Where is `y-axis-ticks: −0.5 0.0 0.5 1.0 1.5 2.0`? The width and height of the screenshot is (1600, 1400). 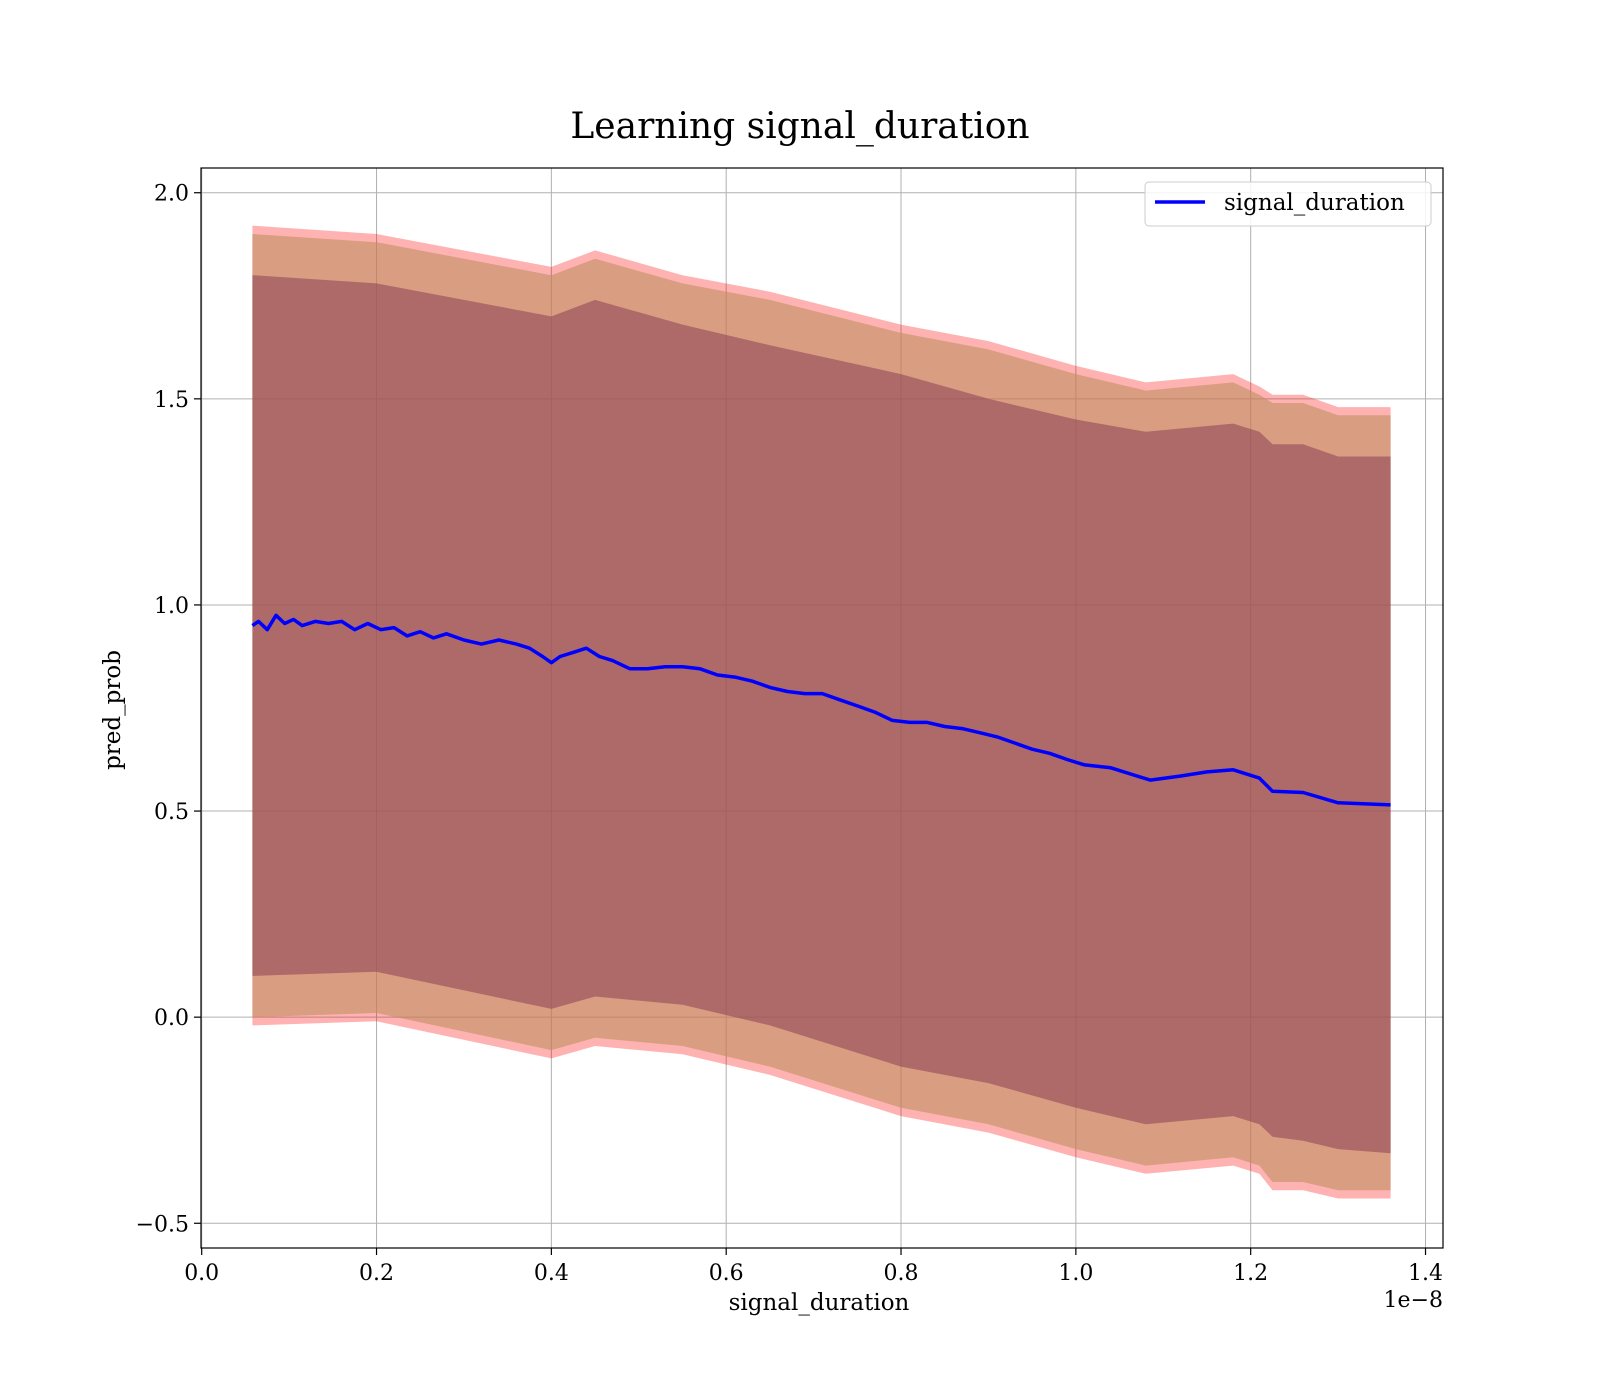 y-axis-ticks: −0.5 0.0 0.5 1.0 1.5 2.0 is located at coordinates (168, 709).